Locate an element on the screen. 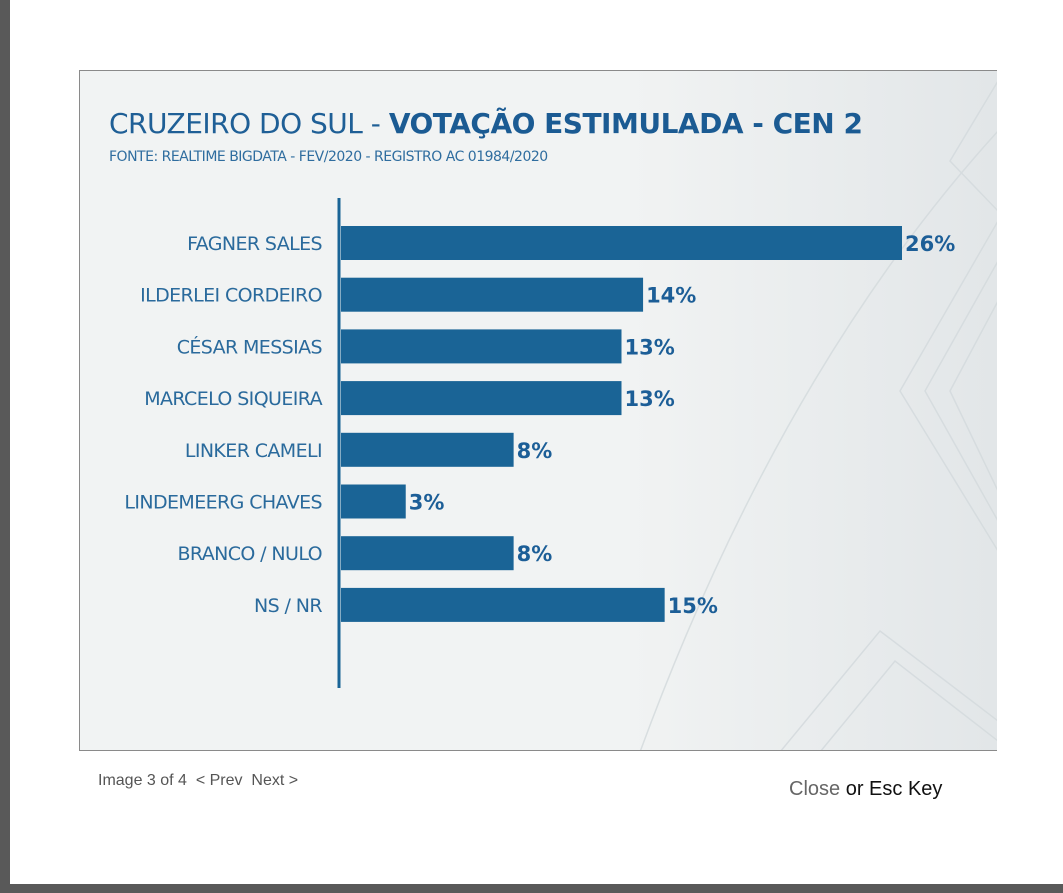 This screenshot has width=1063, height=893. value-label-5: 3% is located at coordinates (427, 503).